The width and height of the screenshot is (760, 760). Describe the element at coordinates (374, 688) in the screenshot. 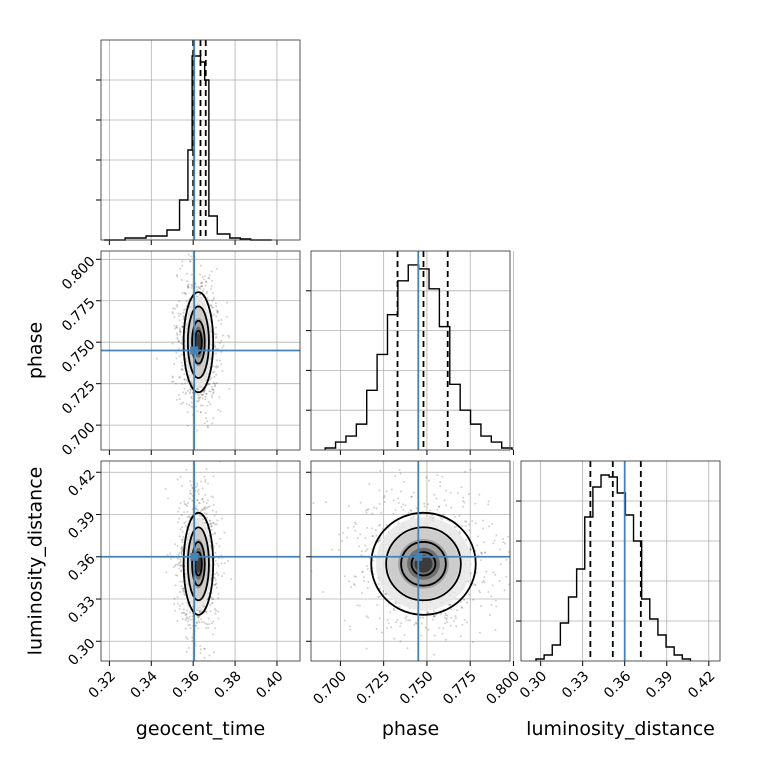

I see `x-tick-label: 0.725` at that location.